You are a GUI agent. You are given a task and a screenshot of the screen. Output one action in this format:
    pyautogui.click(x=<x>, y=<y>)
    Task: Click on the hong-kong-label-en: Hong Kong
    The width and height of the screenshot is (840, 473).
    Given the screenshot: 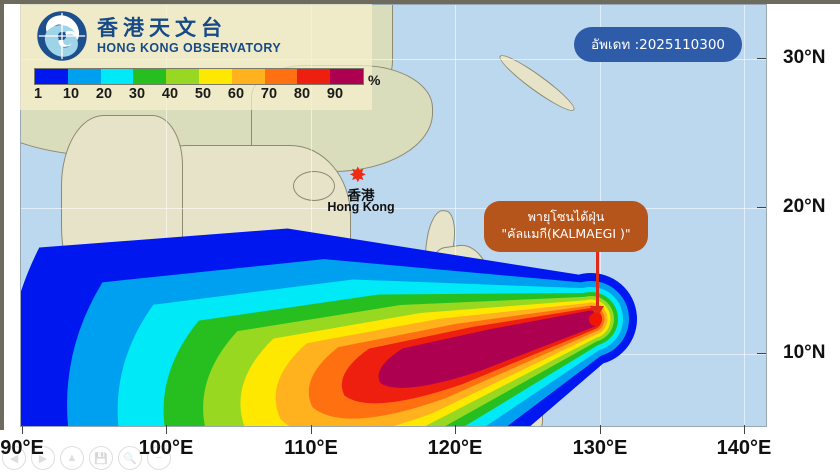 What is the action you would take?
    pyautogui.click(x=361, y=207)
    